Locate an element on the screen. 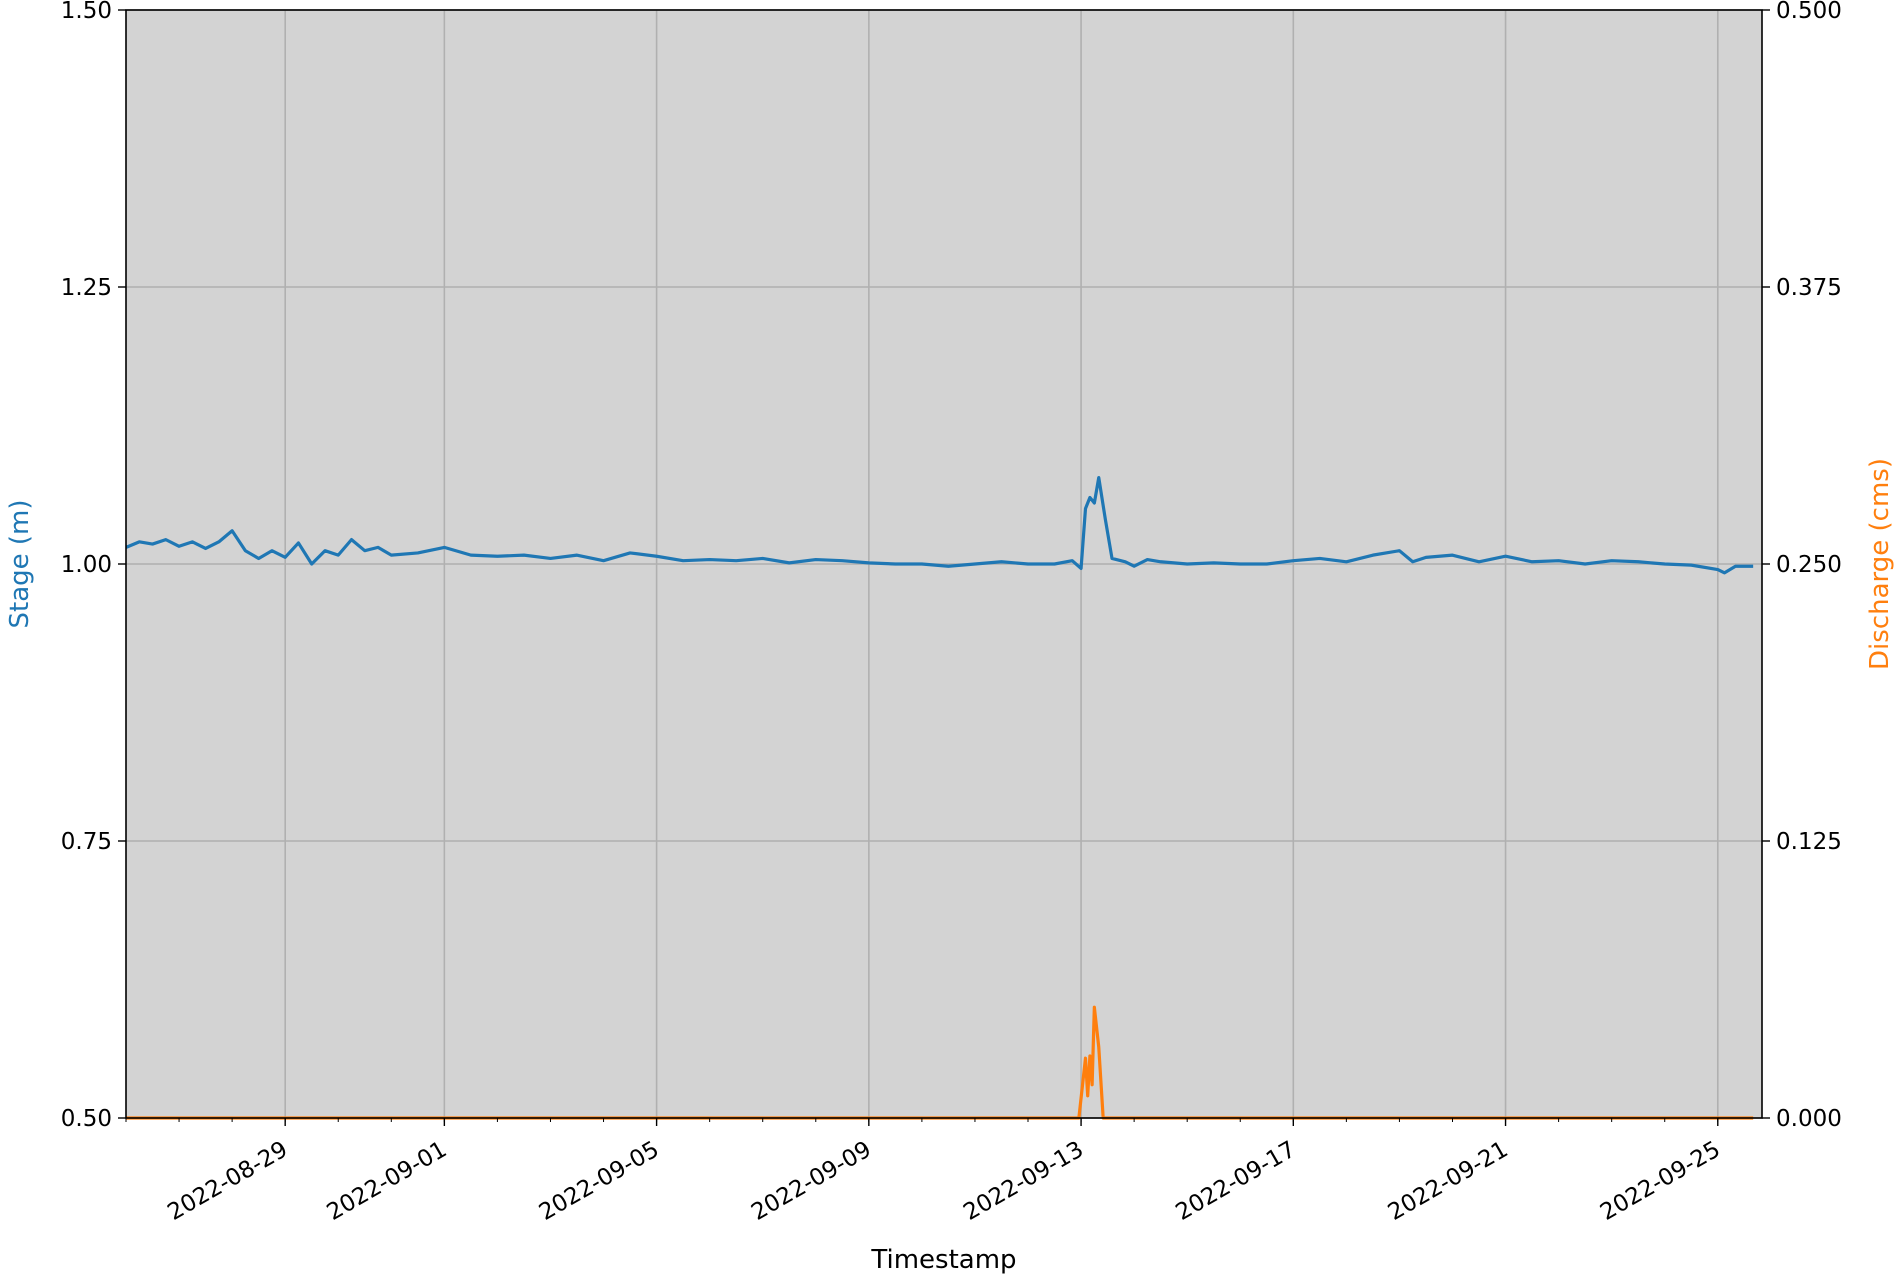 The image size is (1900, 1275). x-tick-label: 2022-09-09 is located at coordinates (811, 1181).